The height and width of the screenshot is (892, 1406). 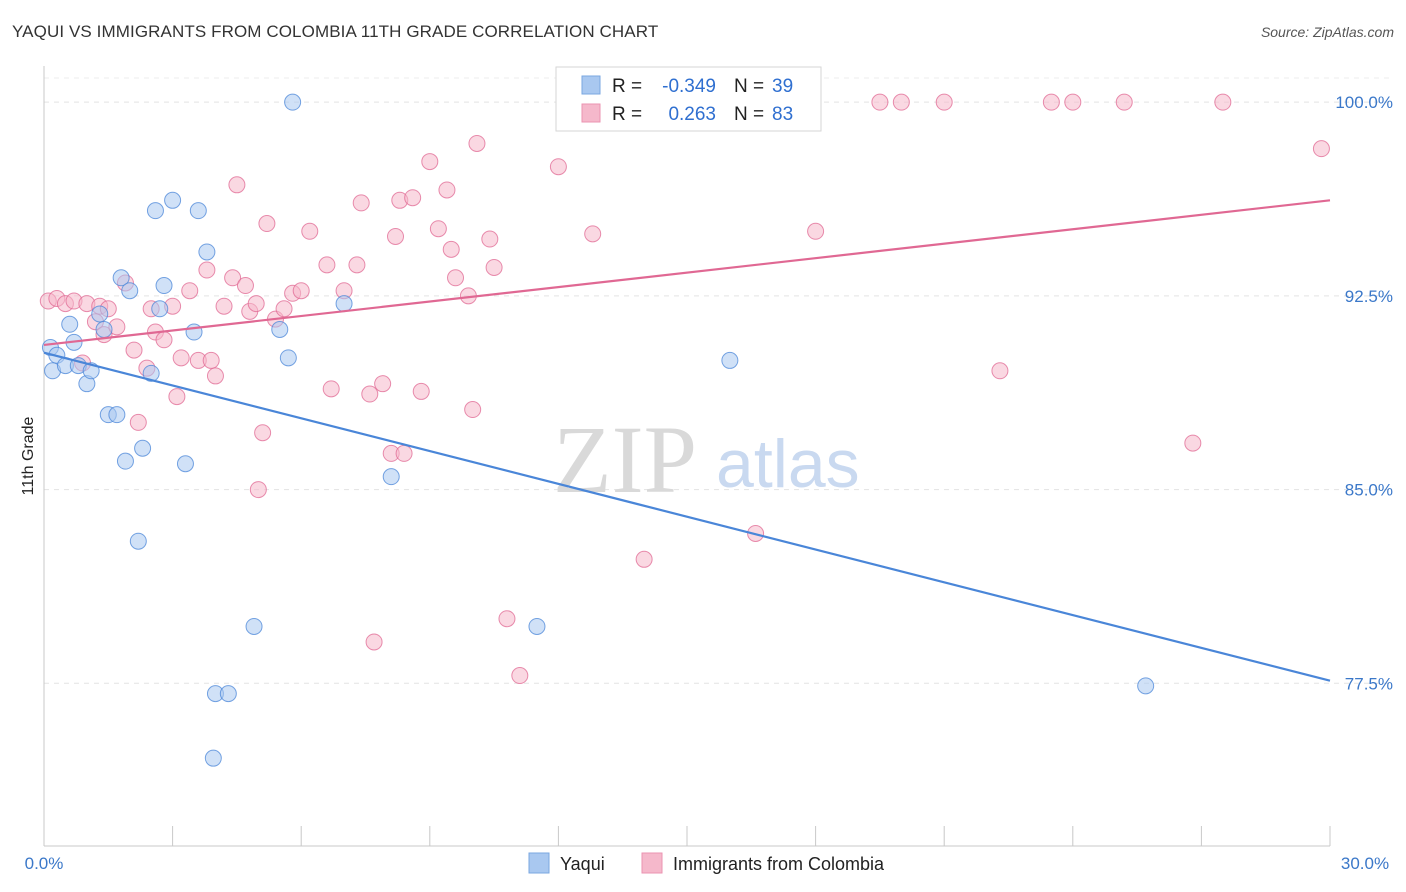 I want to click on legend-label-yaqui: Yaqui, so click(x=582, y=864).